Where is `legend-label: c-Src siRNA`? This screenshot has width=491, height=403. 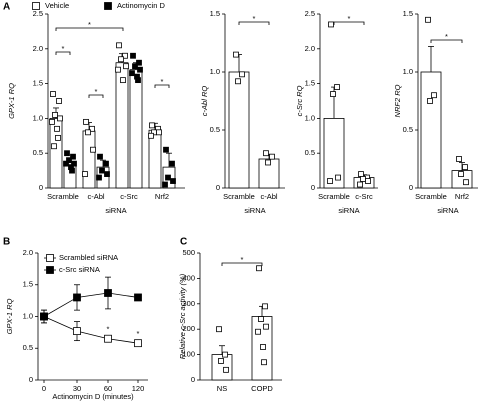
legend-label: c-Src siRNA is located at coordinates (79, 269).